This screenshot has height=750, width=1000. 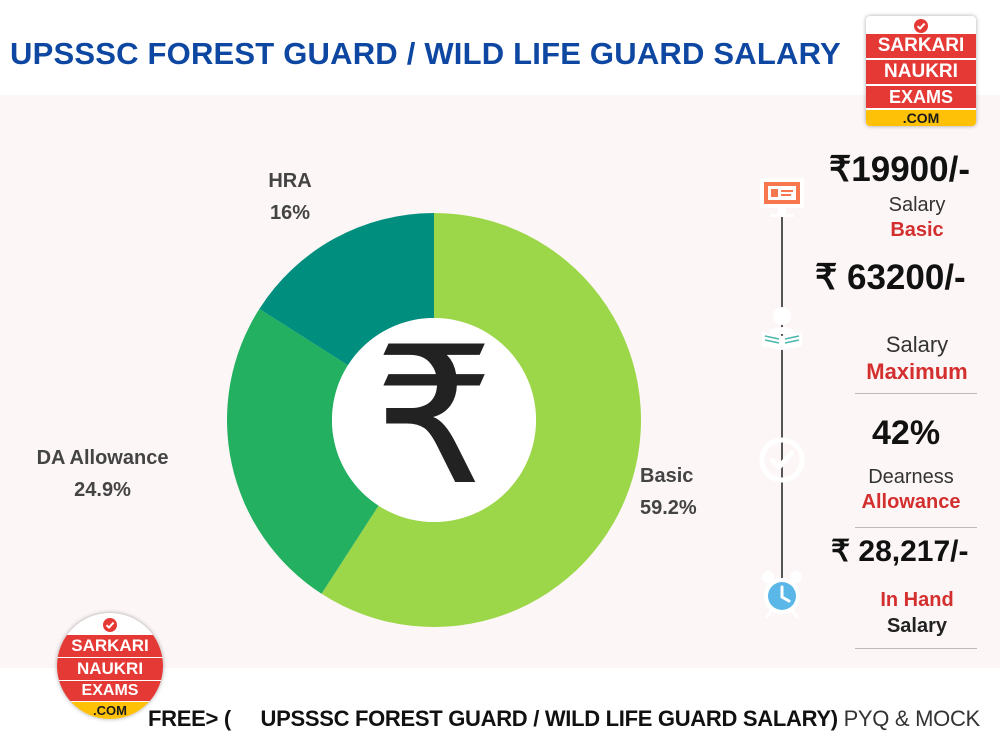 I want to click on site-logo: SARKARI NAUKRI EXAMS .COM, so click(x=921, y=71).